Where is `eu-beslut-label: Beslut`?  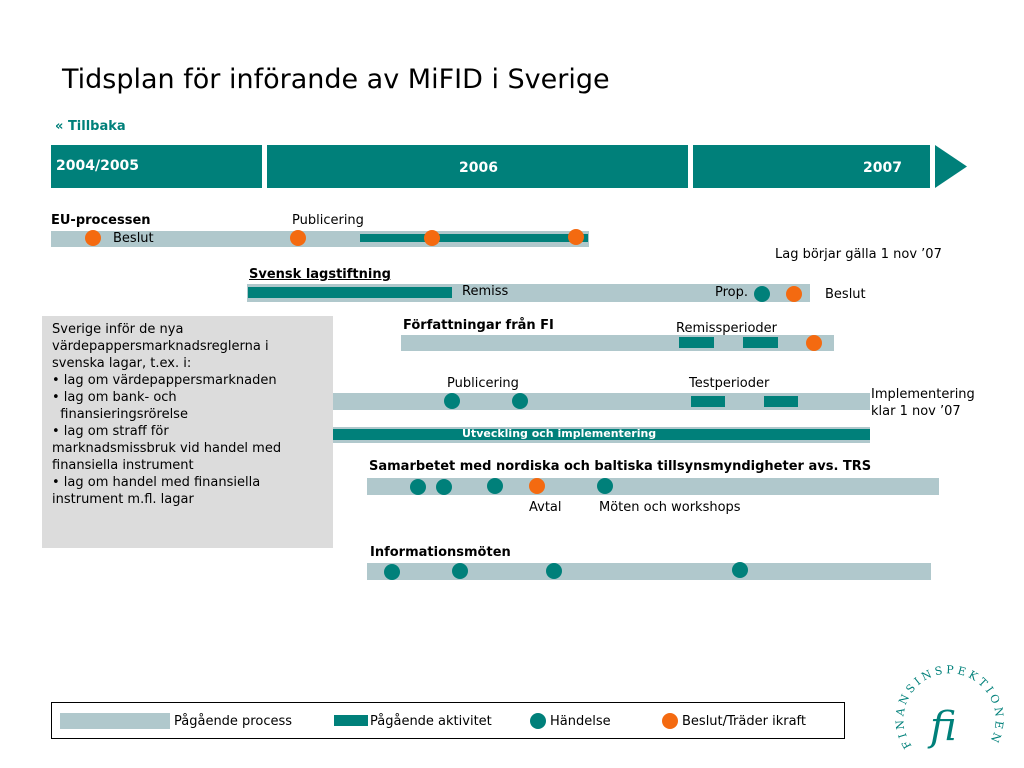
eu-beslut-label: Beslut is located at coordinates (133, 238).